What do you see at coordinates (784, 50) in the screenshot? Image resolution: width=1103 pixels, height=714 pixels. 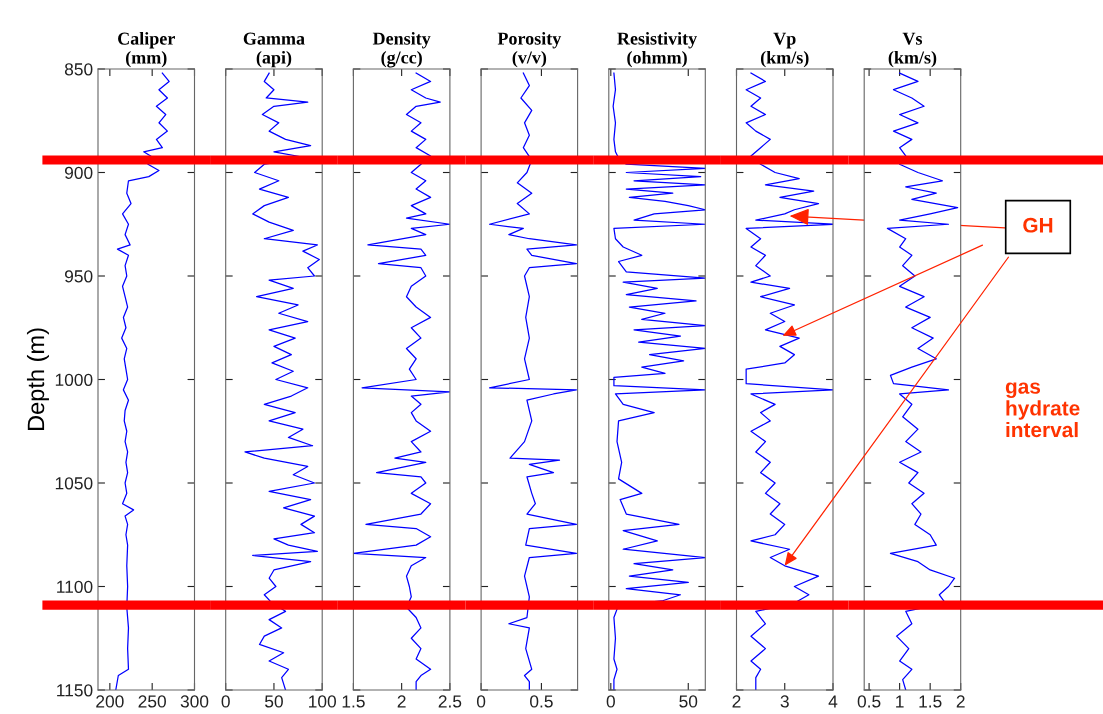 I see `chart-title: Vp (km/s)` at bounding box center [784, 50].